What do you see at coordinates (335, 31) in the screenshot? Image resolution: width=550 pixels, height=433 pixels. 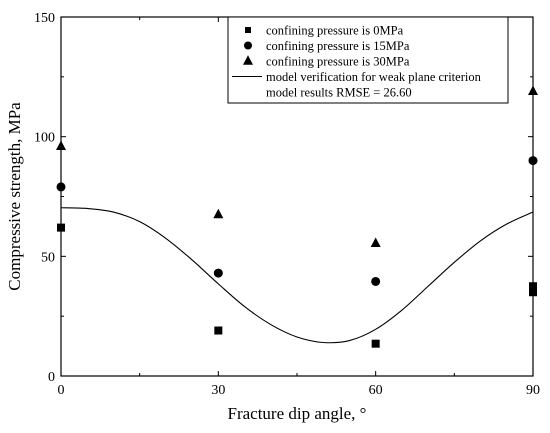 I see `legend-label: confining pressure is 0MPa` at bounding box center [335, 31].